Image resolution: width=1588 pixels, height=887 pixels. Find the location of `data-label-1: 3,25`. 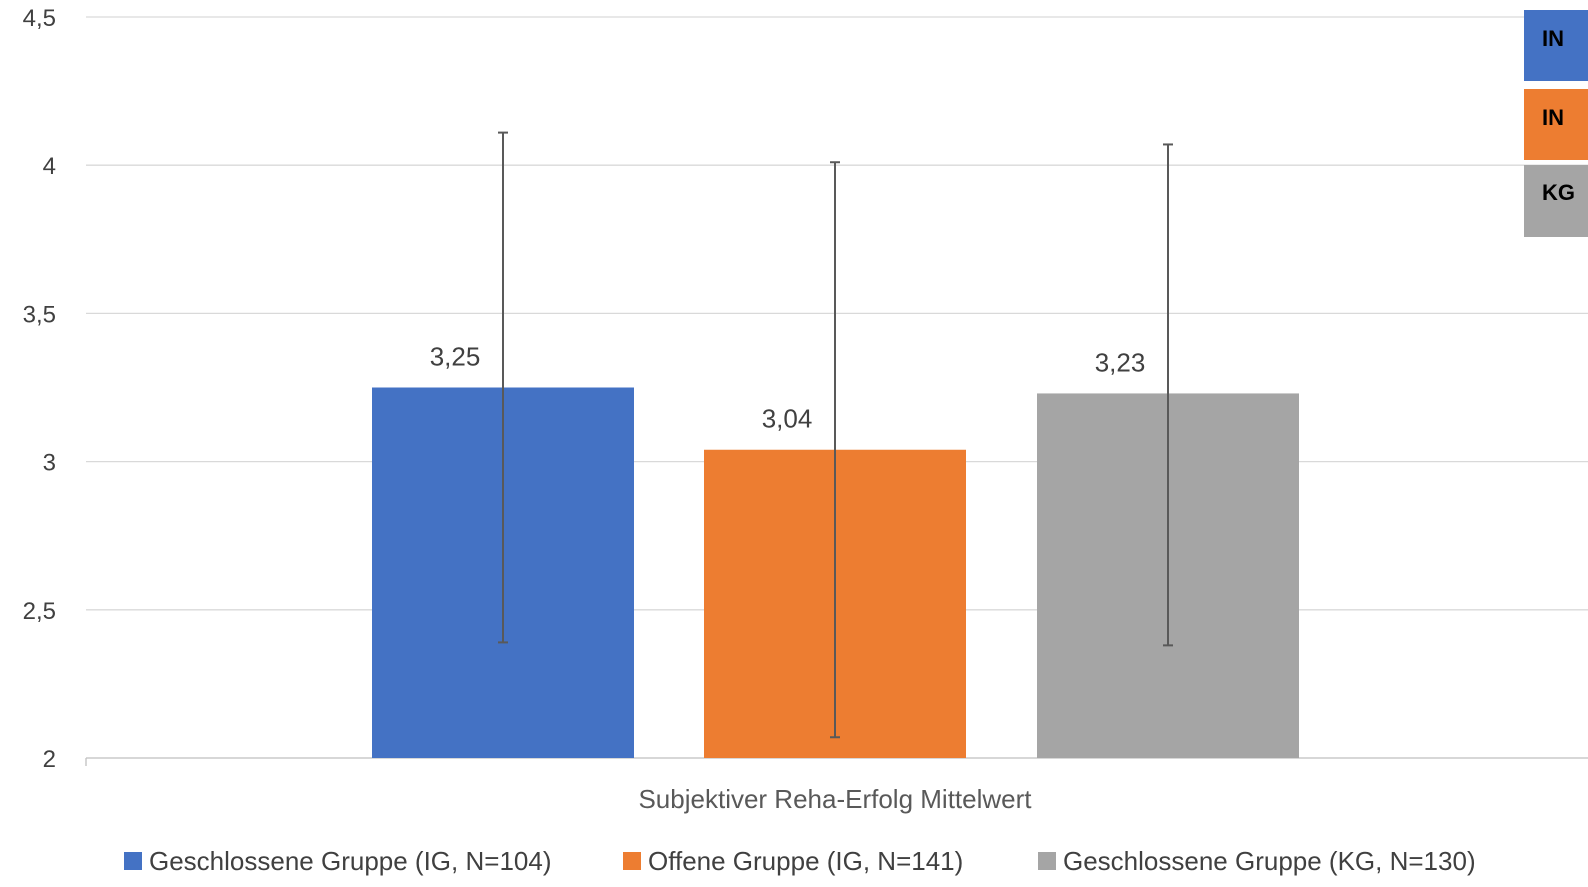

data-label-1: 3,25 is located at coordinates (455, 357).